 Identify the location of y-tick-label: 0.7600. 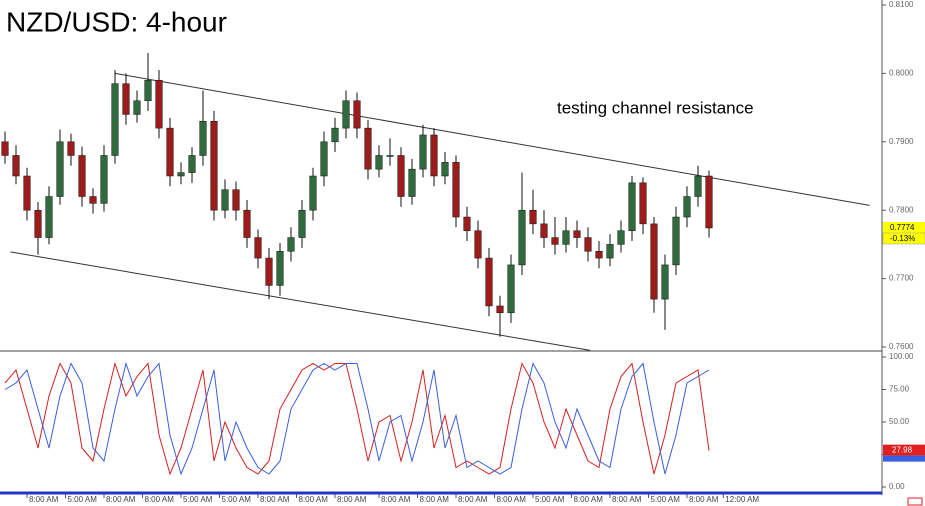
(901, 346).